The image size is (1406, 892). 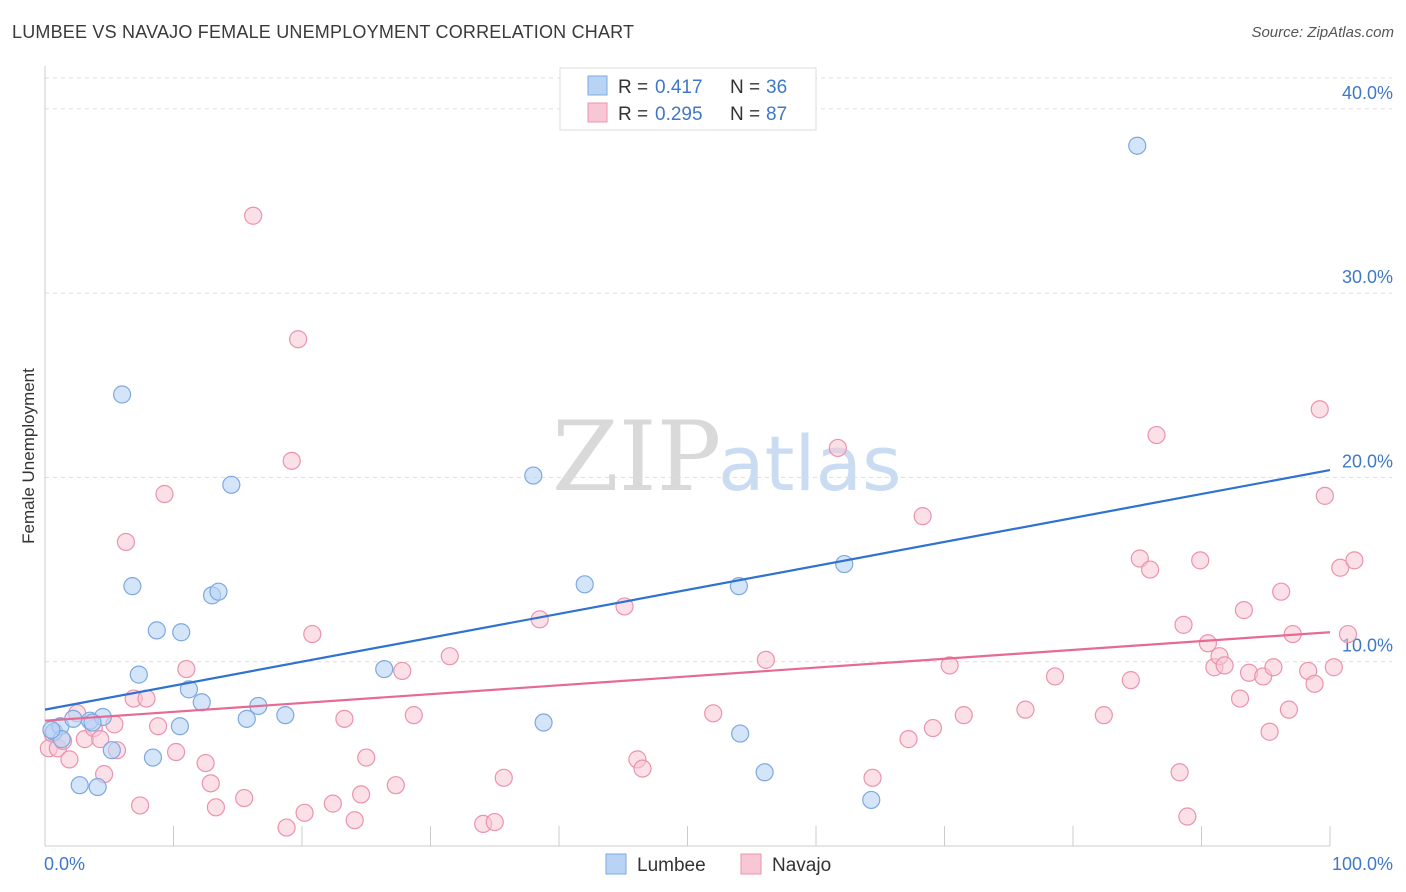 What do you see at coordinates (745, 114) in the screenshot?
I see `legend-navajo-n-label: N =` at bounding box center [745, 114].